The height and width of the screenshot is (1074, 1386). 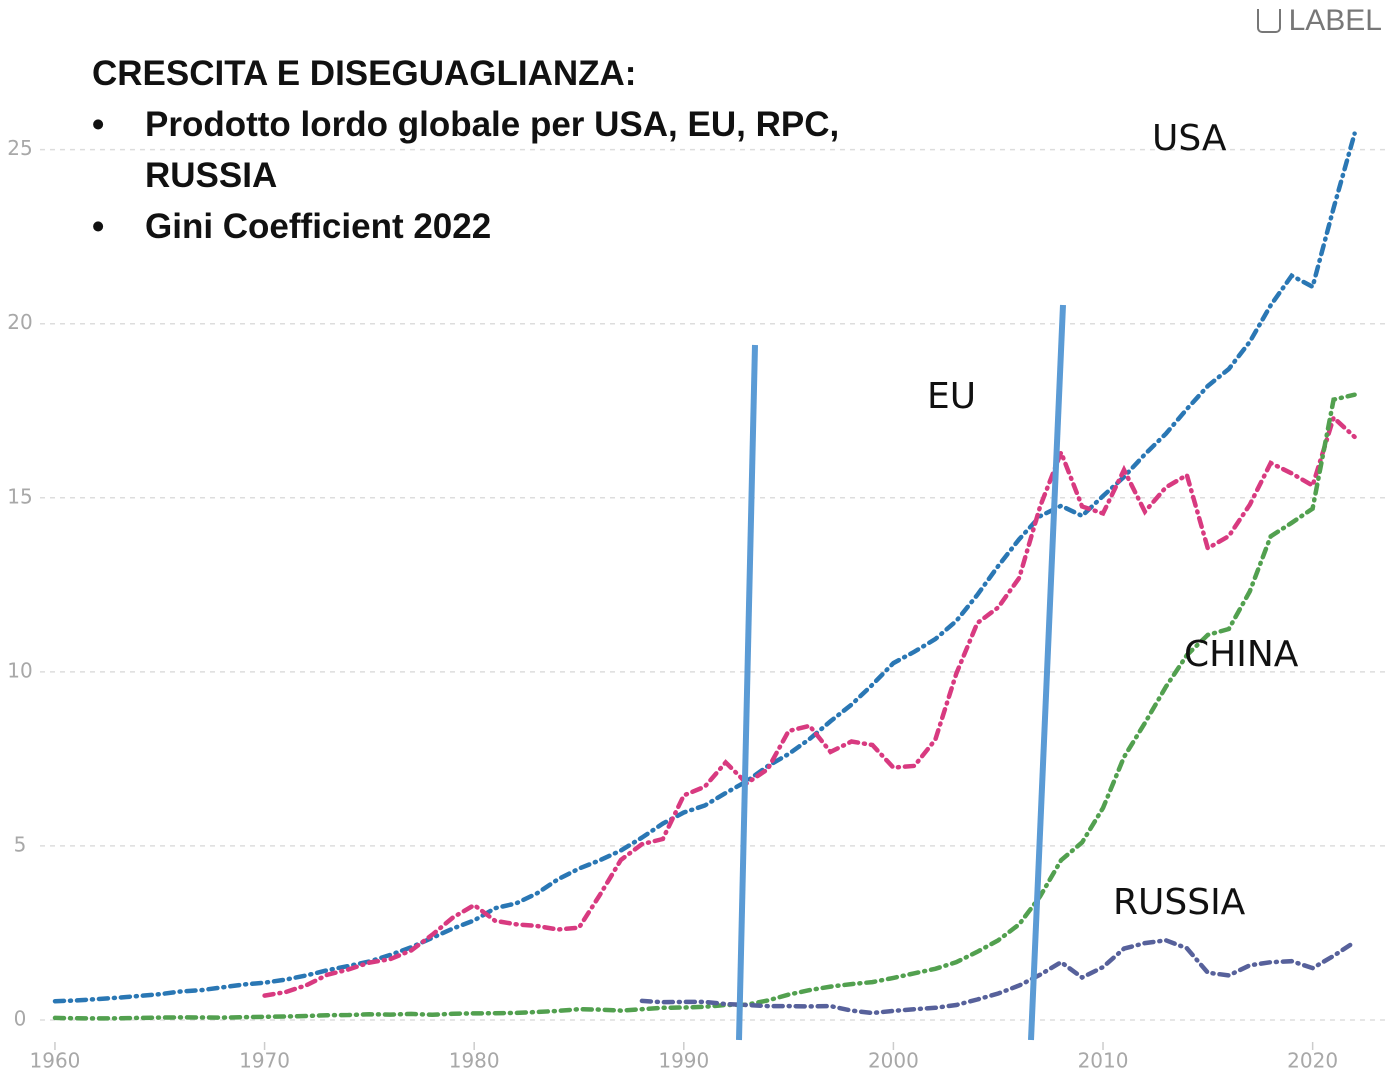 What do you see at coordinates (1179, 902) in the screenshot?
I see `series-label: RUSSIA` at bounding box center [1179, 902].